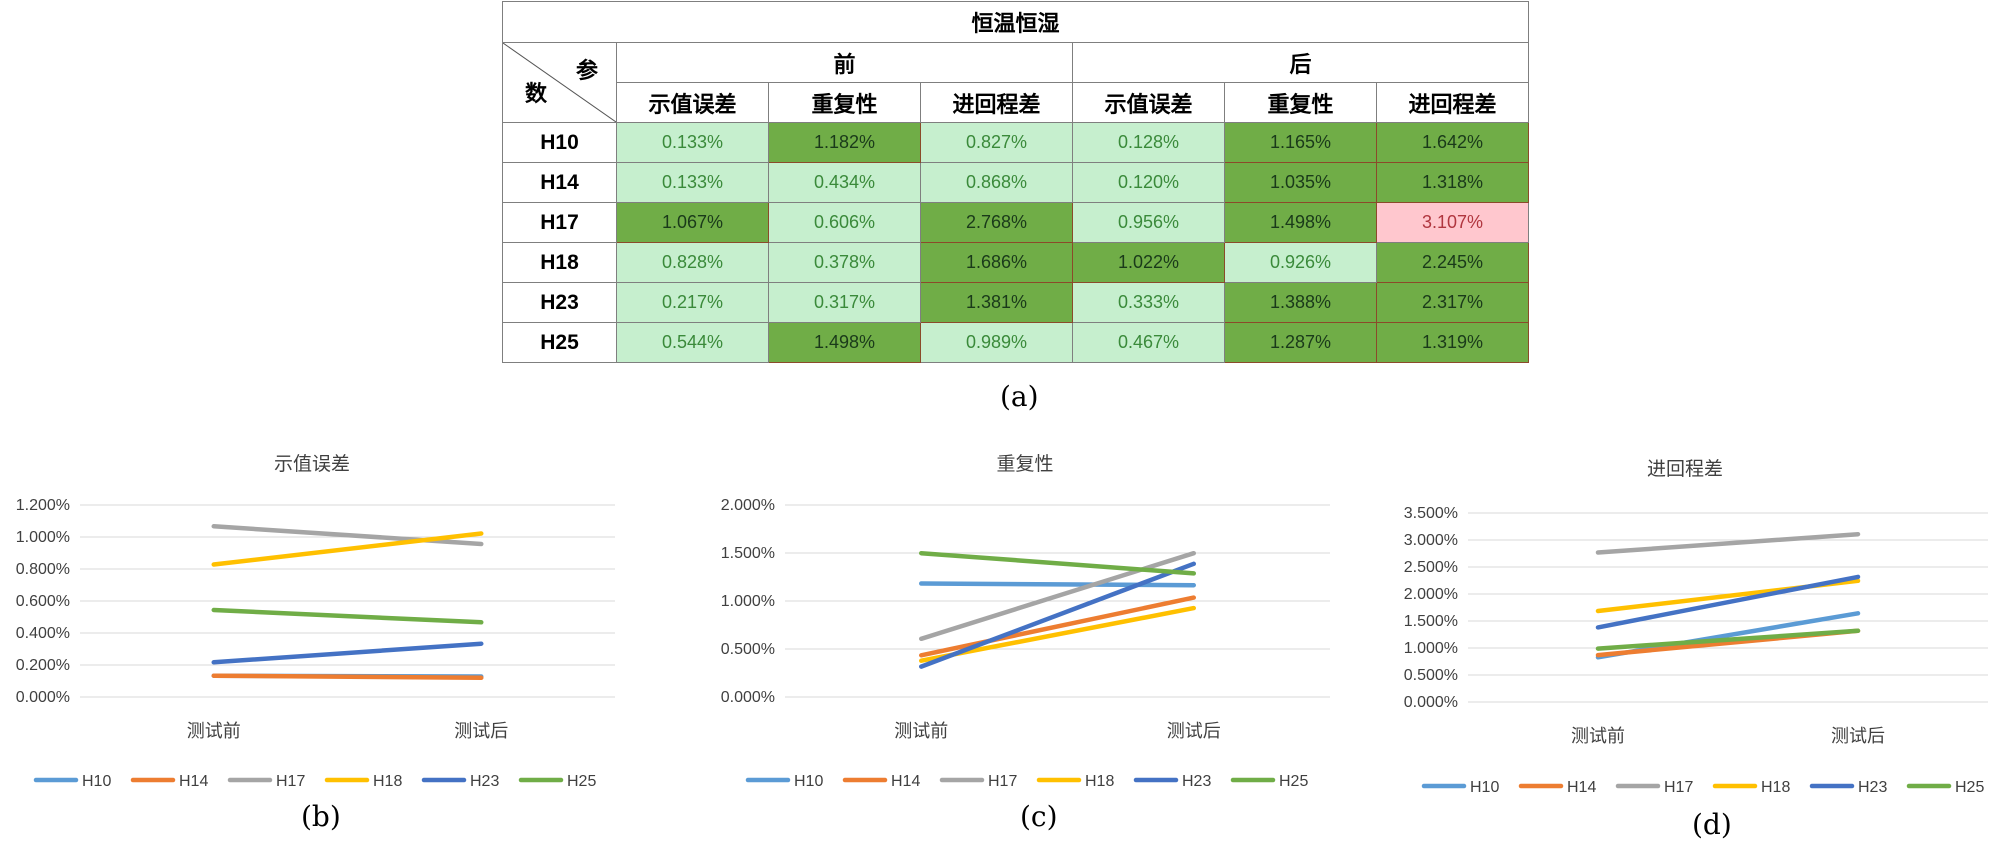  Describe the element at coordinates (844, 182) in the screenshot. I see `table-cell: 0.434%` at that location.